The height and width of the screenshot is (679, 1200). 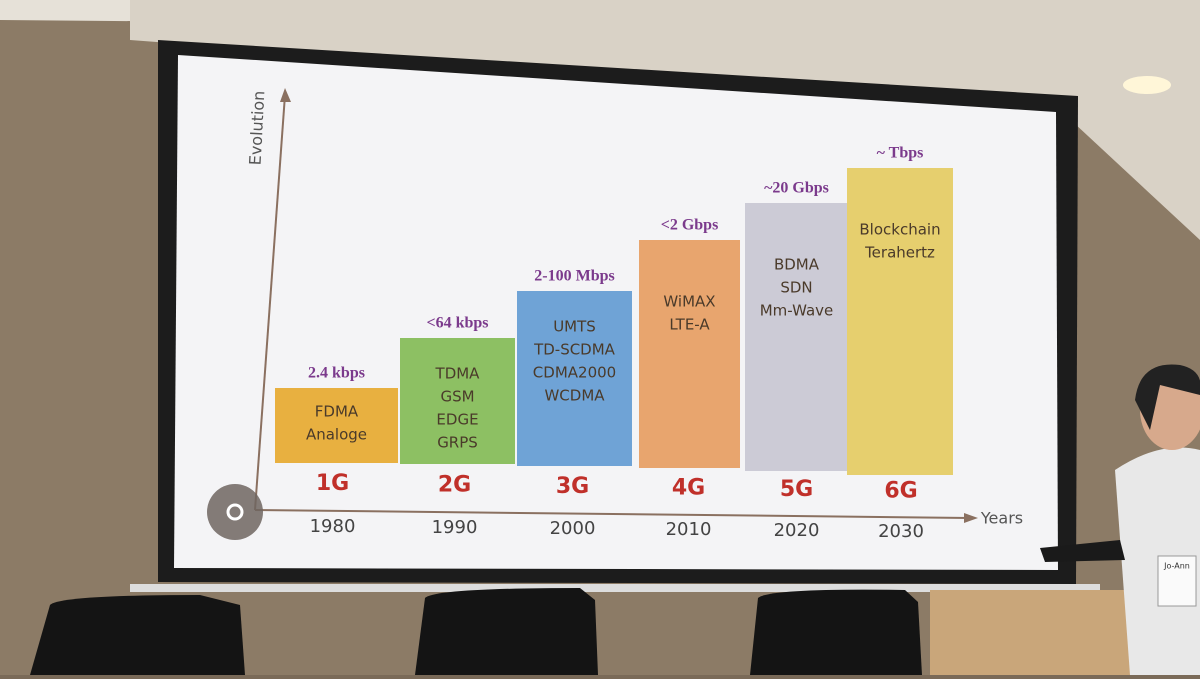 I want to click on technology: WiMAX, so click(x=689, y=302).